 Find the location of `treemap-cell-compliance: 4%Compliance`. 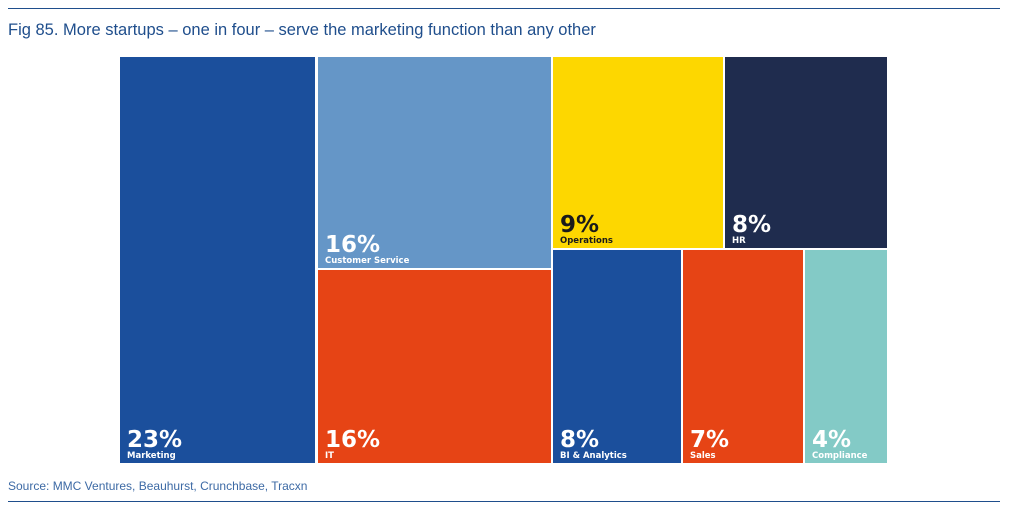

treemap-cell-compliance: 4%Compliance is located at coordinates (846, 356).